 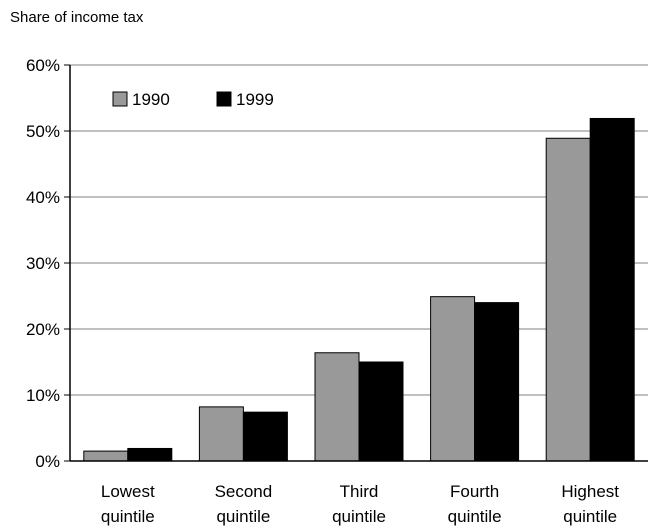 What do you see at coordinates (120, 99) in the screenshot?
I see `legend-swatch-1990` at bounding box center [120, 99].